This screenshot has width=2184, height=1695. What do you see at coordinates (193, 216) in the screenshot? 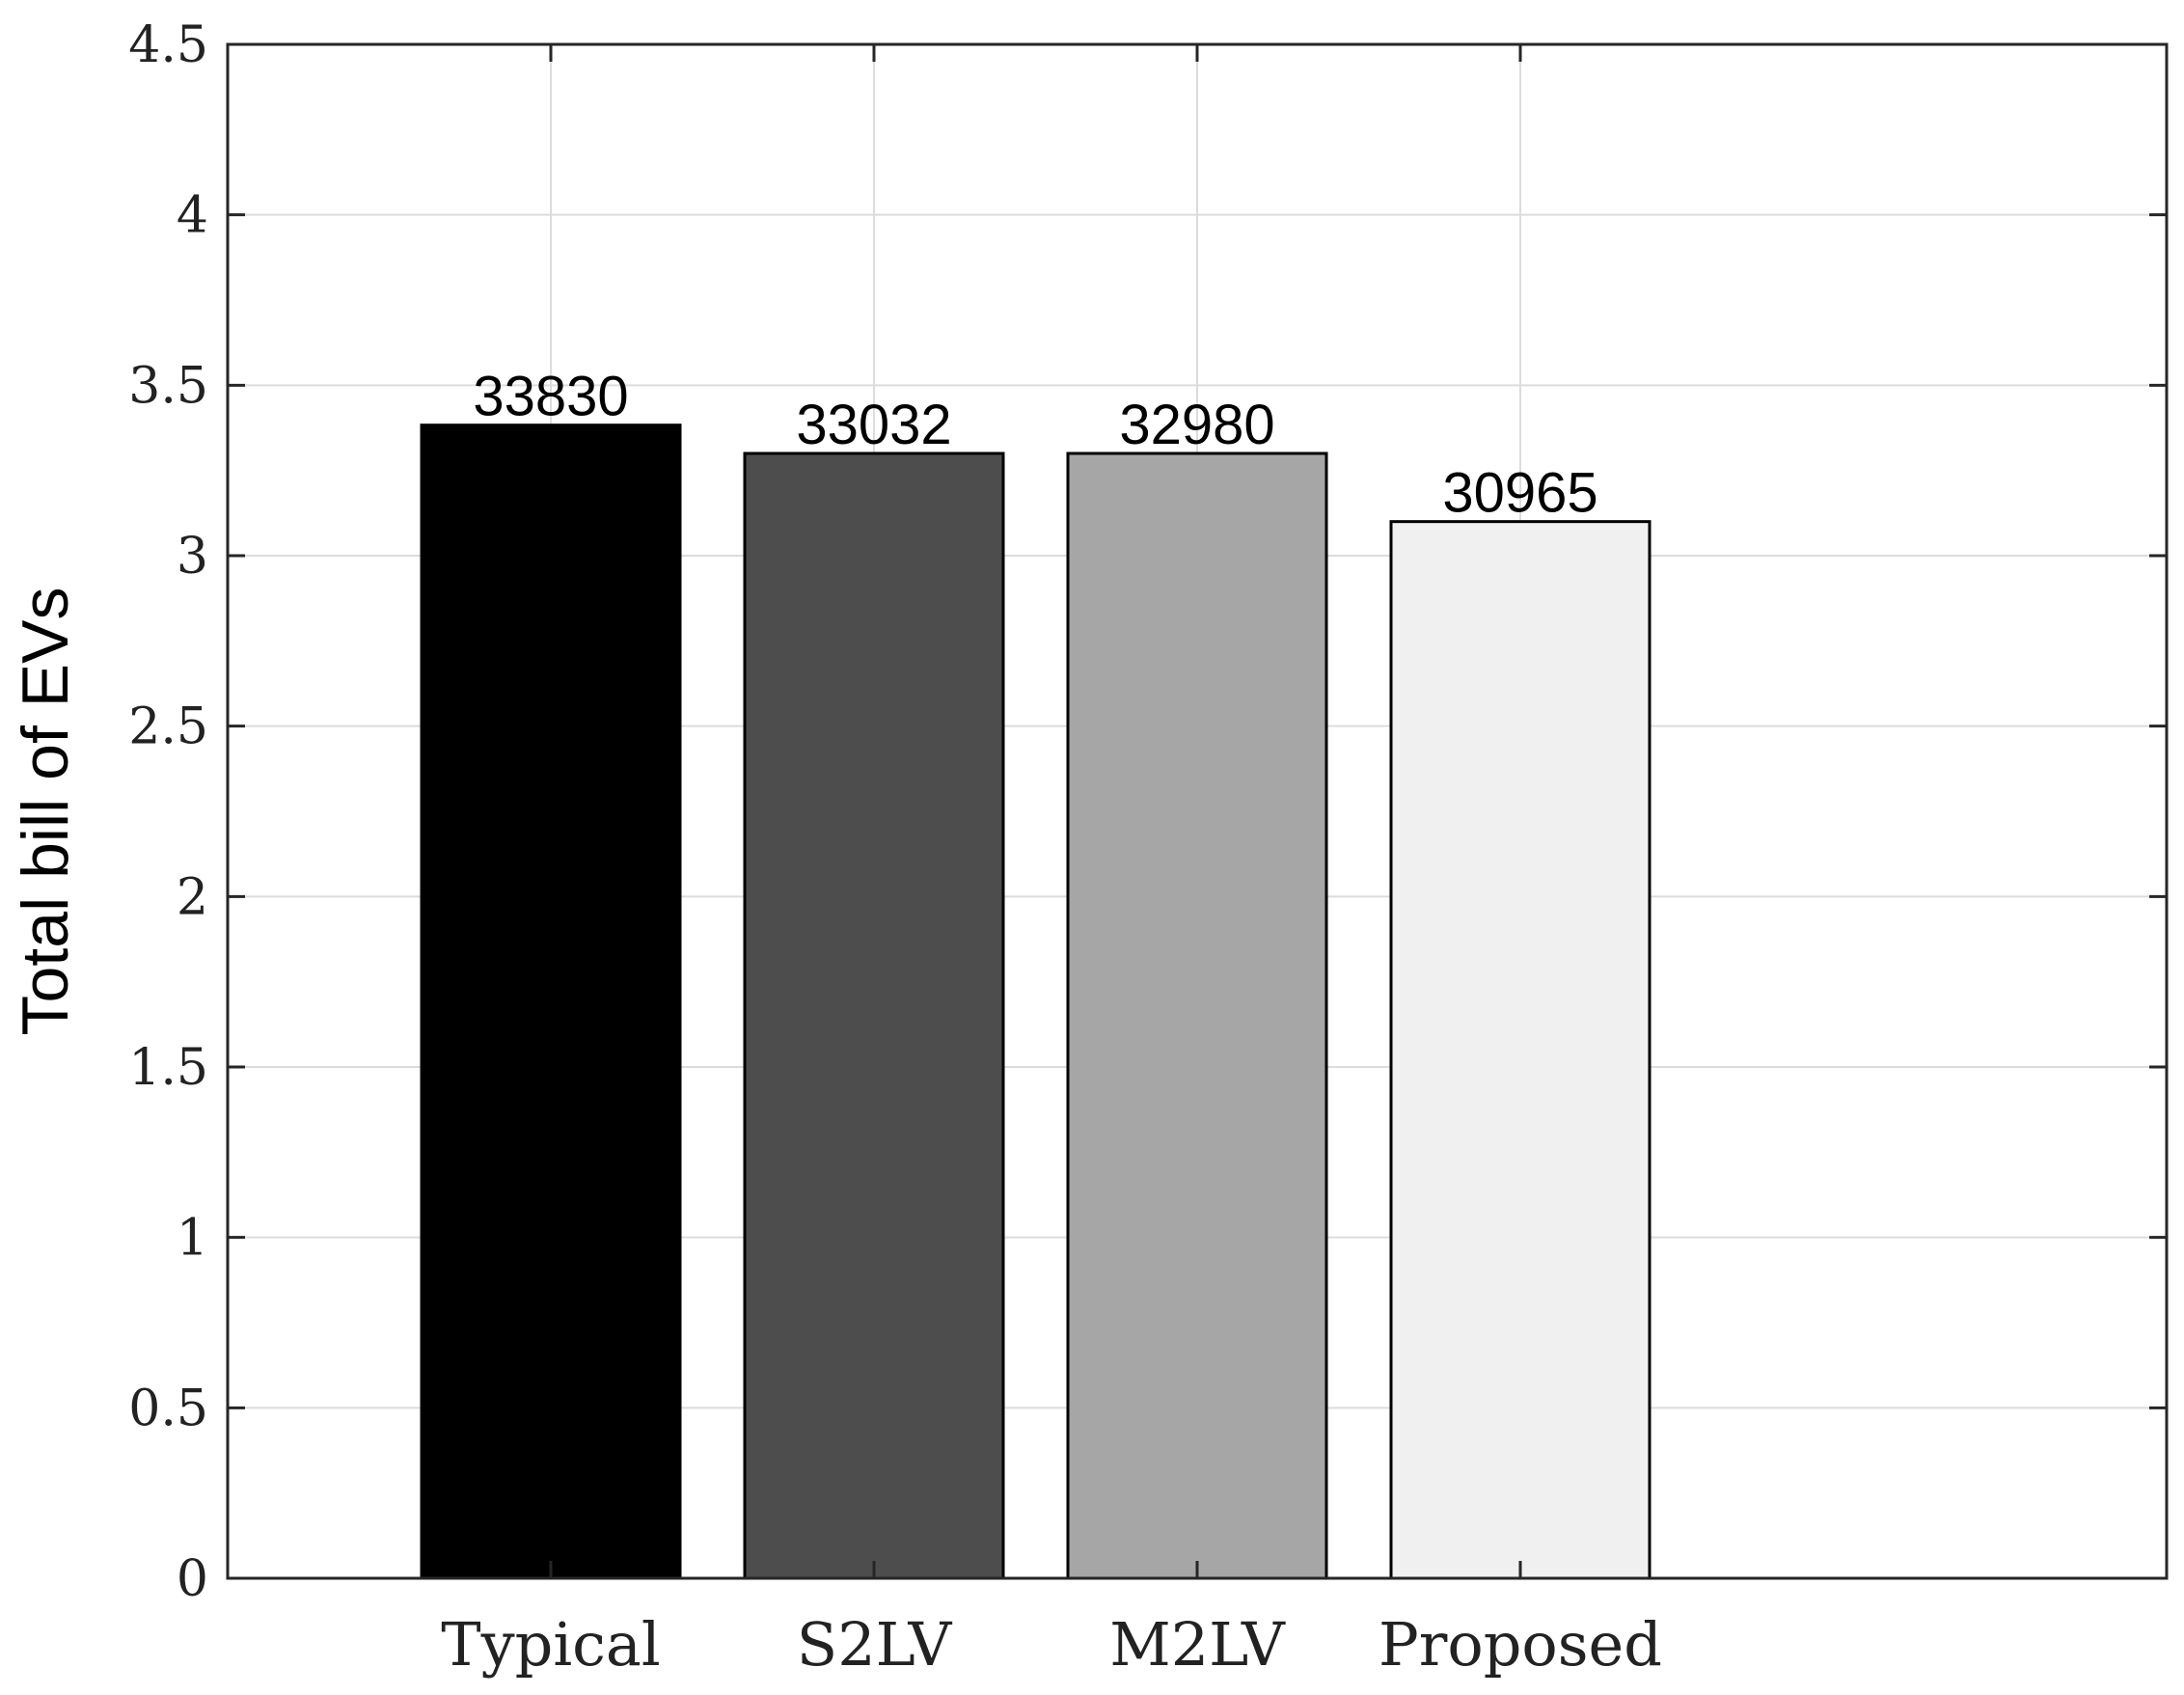
I see `y-tick-label: 4` at bounding box center [193, 216].